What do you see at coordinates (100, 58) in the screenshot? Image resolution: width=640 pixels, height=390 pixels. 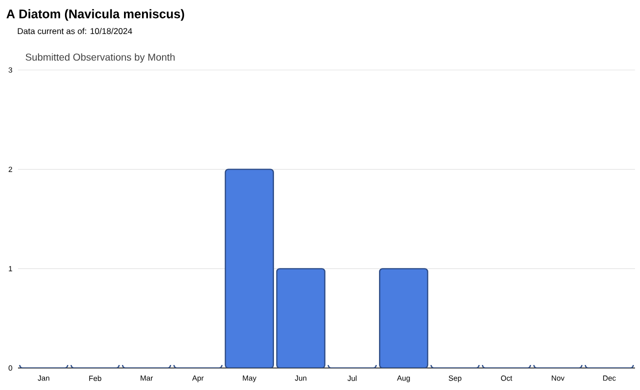 I see `text: Submitted Observations by Month` at bounding box center [100, 58].